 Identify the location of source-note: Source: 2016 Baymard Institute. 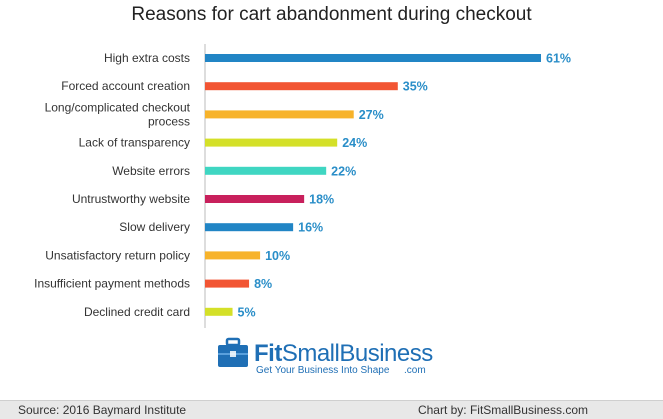
(102, 410).